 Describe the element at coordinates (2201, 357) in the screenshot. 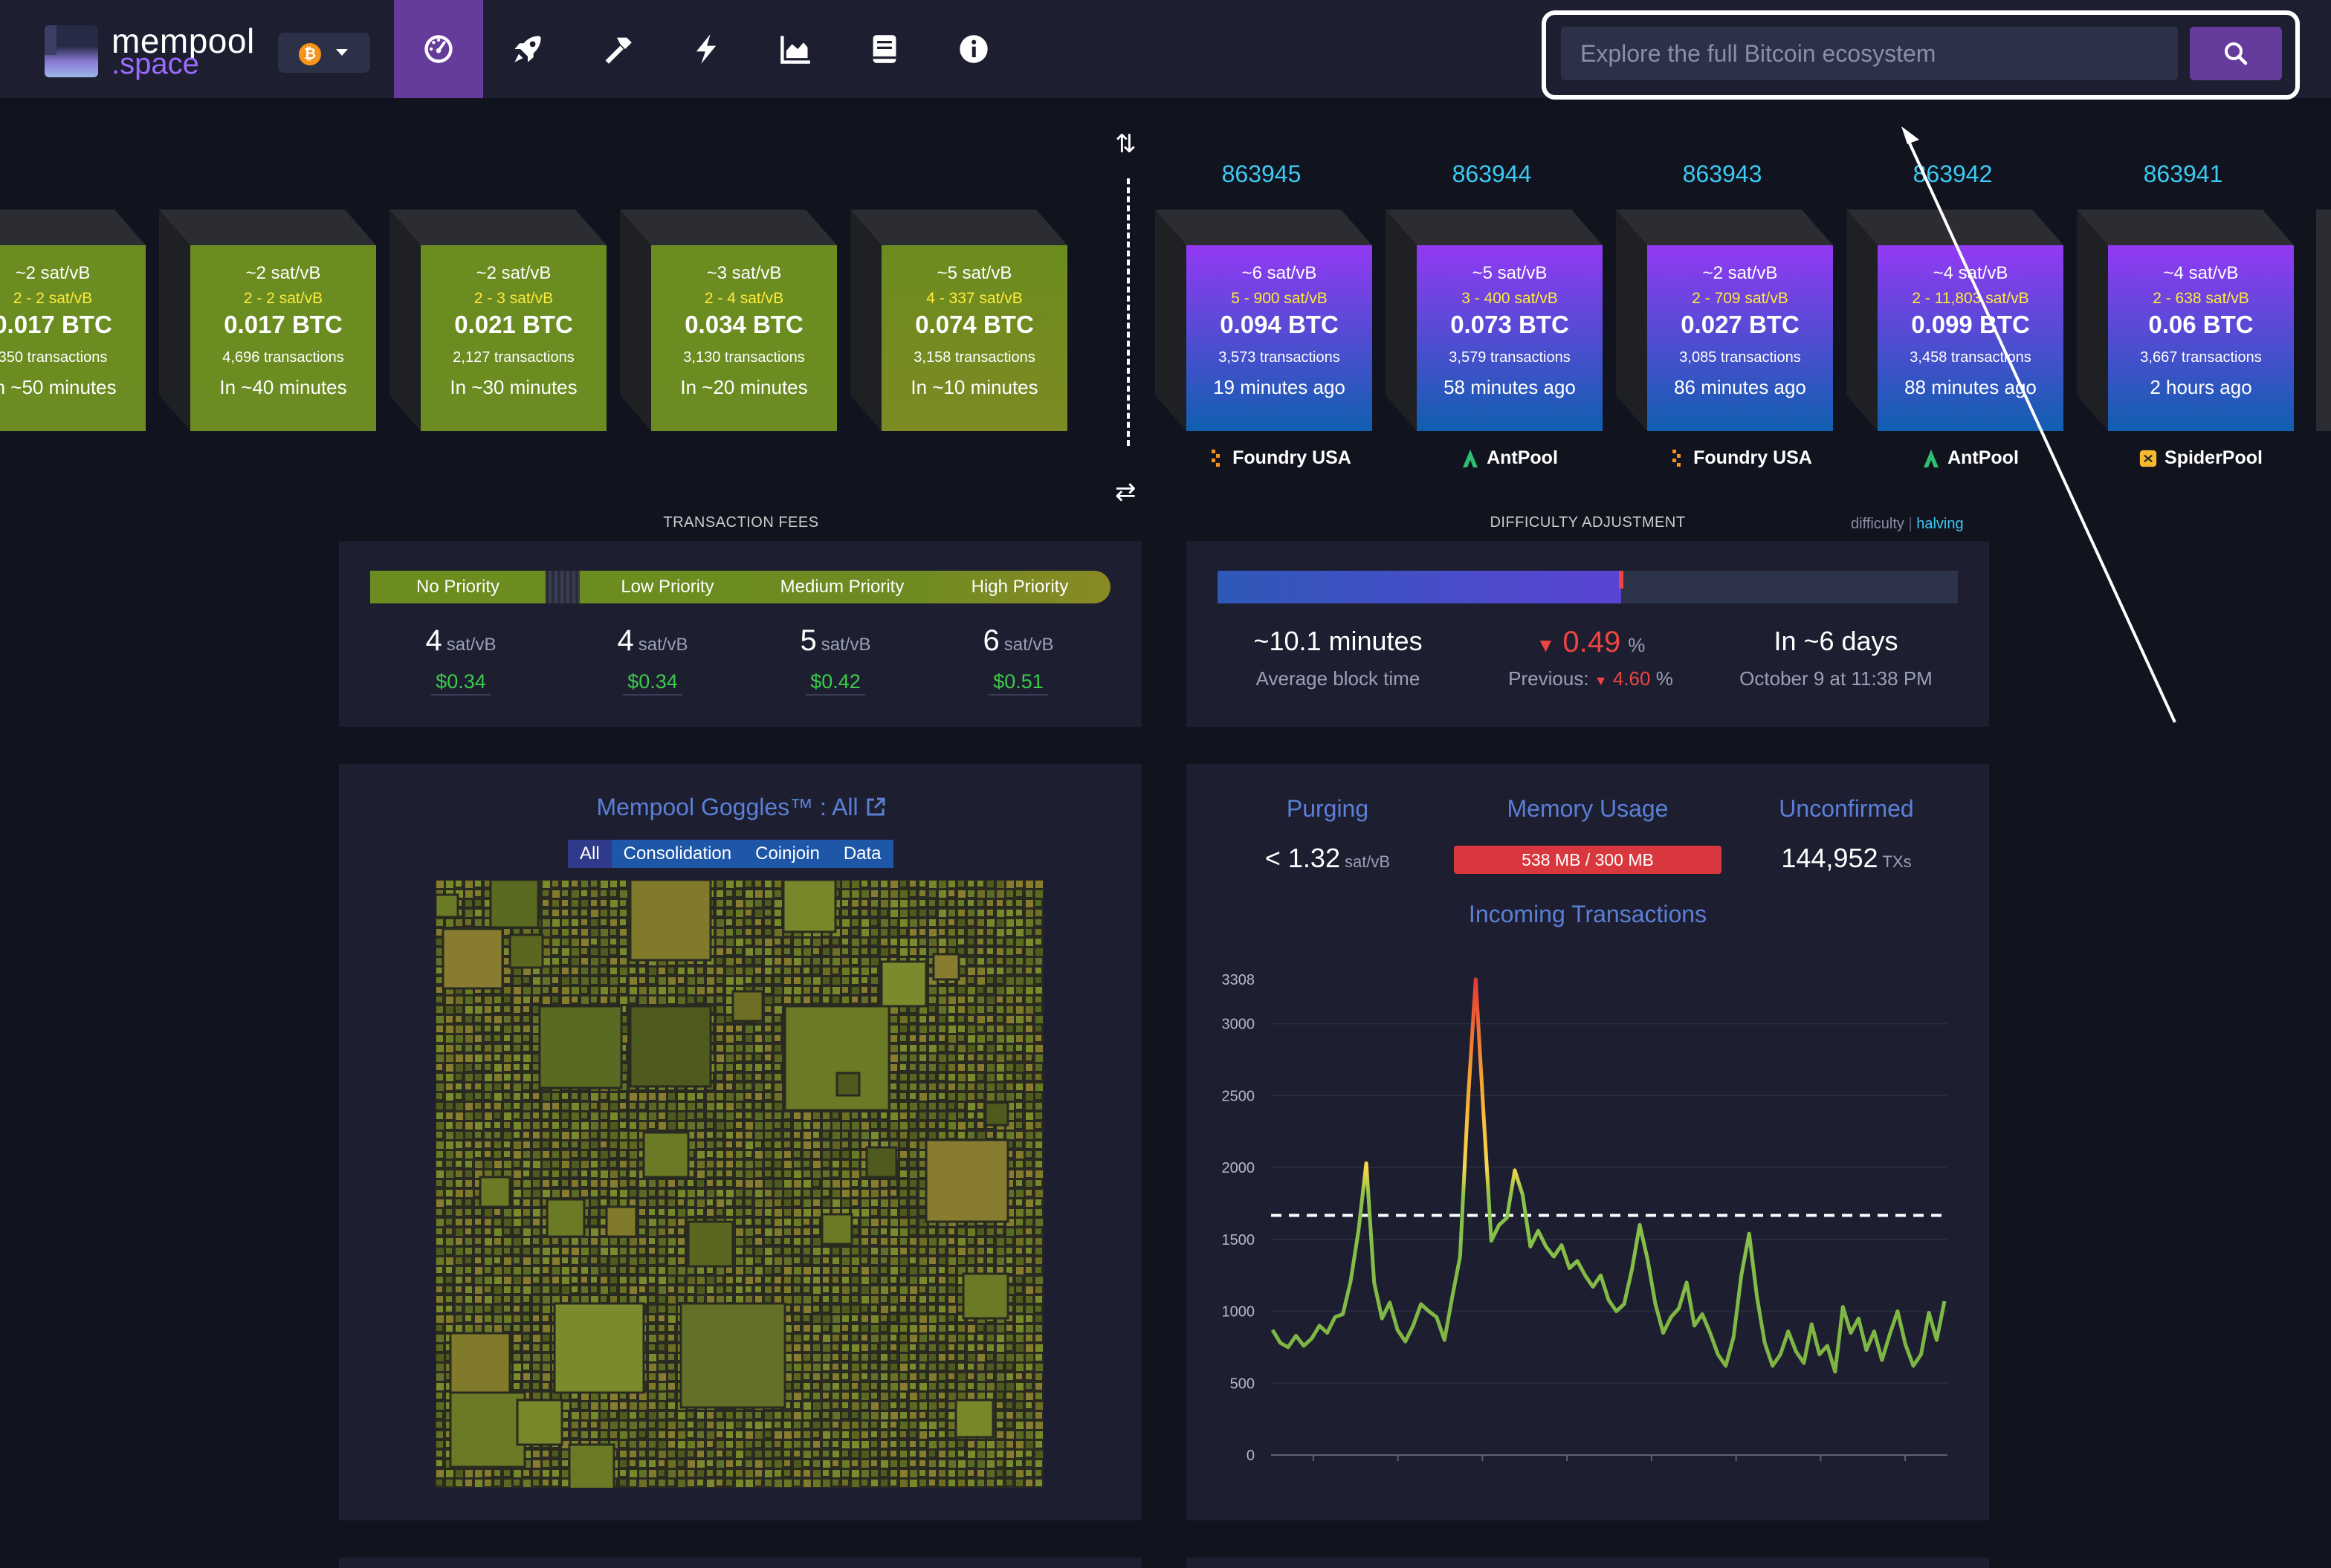

I see `block-tx-count: 3,667 transactions` at that location.